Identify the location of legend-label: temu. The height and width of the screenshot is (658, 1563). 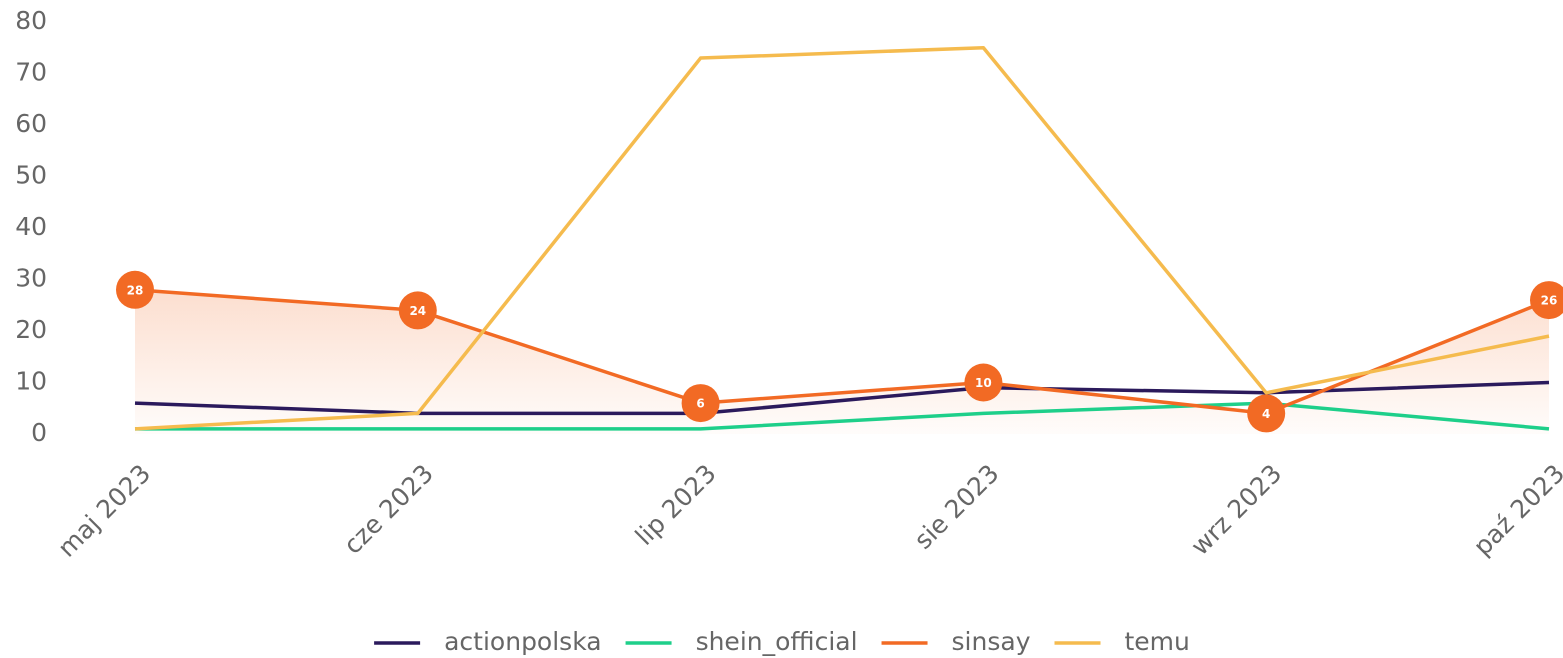
(1157, 641).